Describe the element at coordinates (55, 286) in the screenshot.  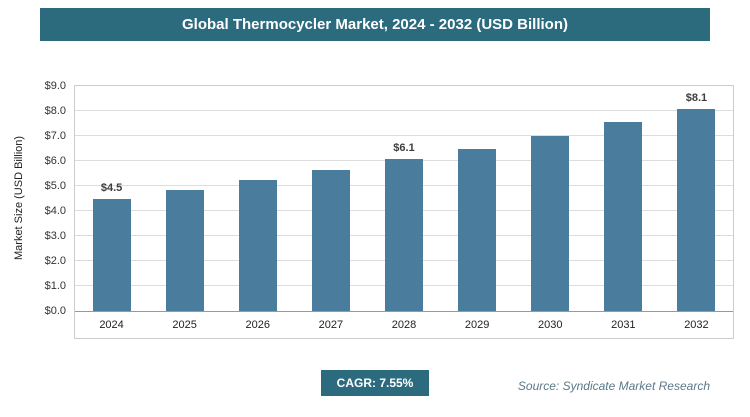
I see `y-tick-label: $1.0` at that location.